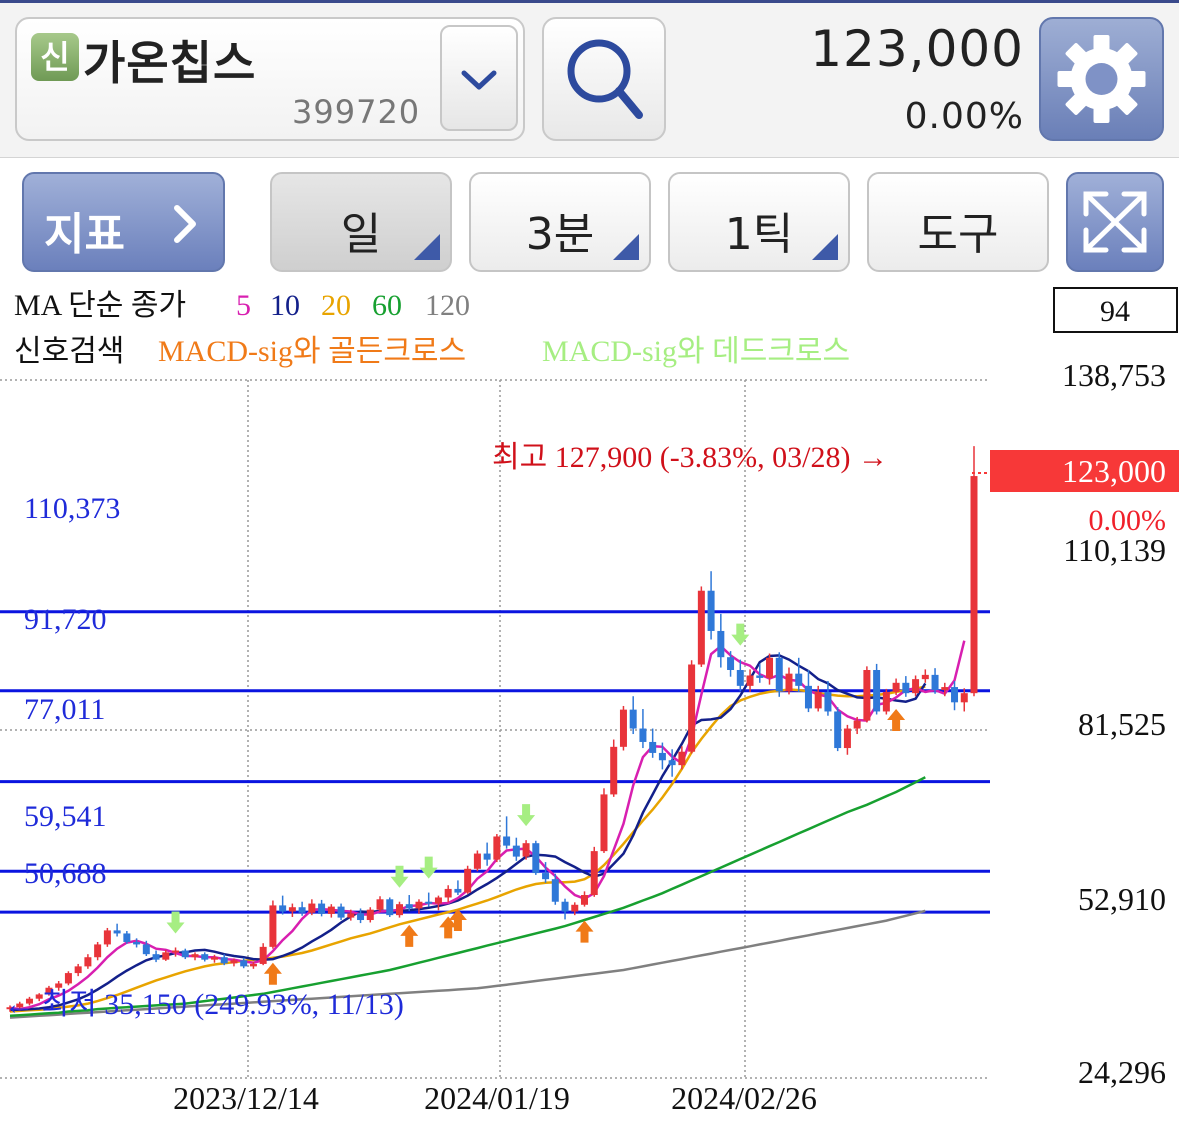 Image resolution: width=1179 pixels, height=1122 pixels. Describe the element at coordinates (356, 112) in the screenshot. I see `stock-code: 399720` at that location.